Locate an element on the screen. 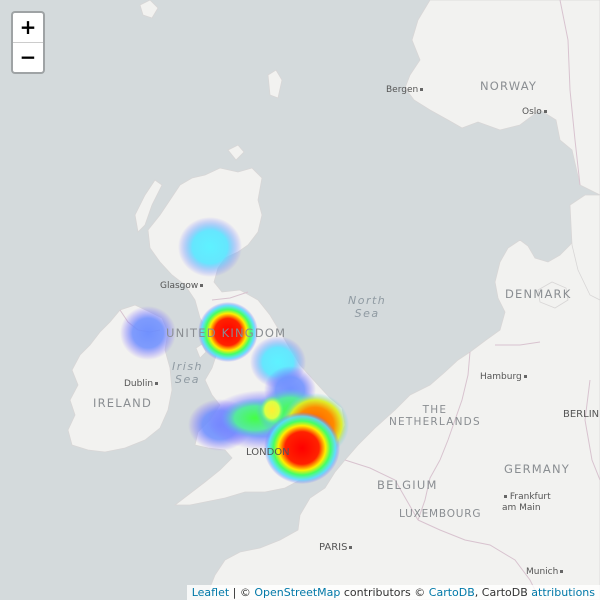 The image size is (600, 600). sweden-south is located at coordinates (584, 247).